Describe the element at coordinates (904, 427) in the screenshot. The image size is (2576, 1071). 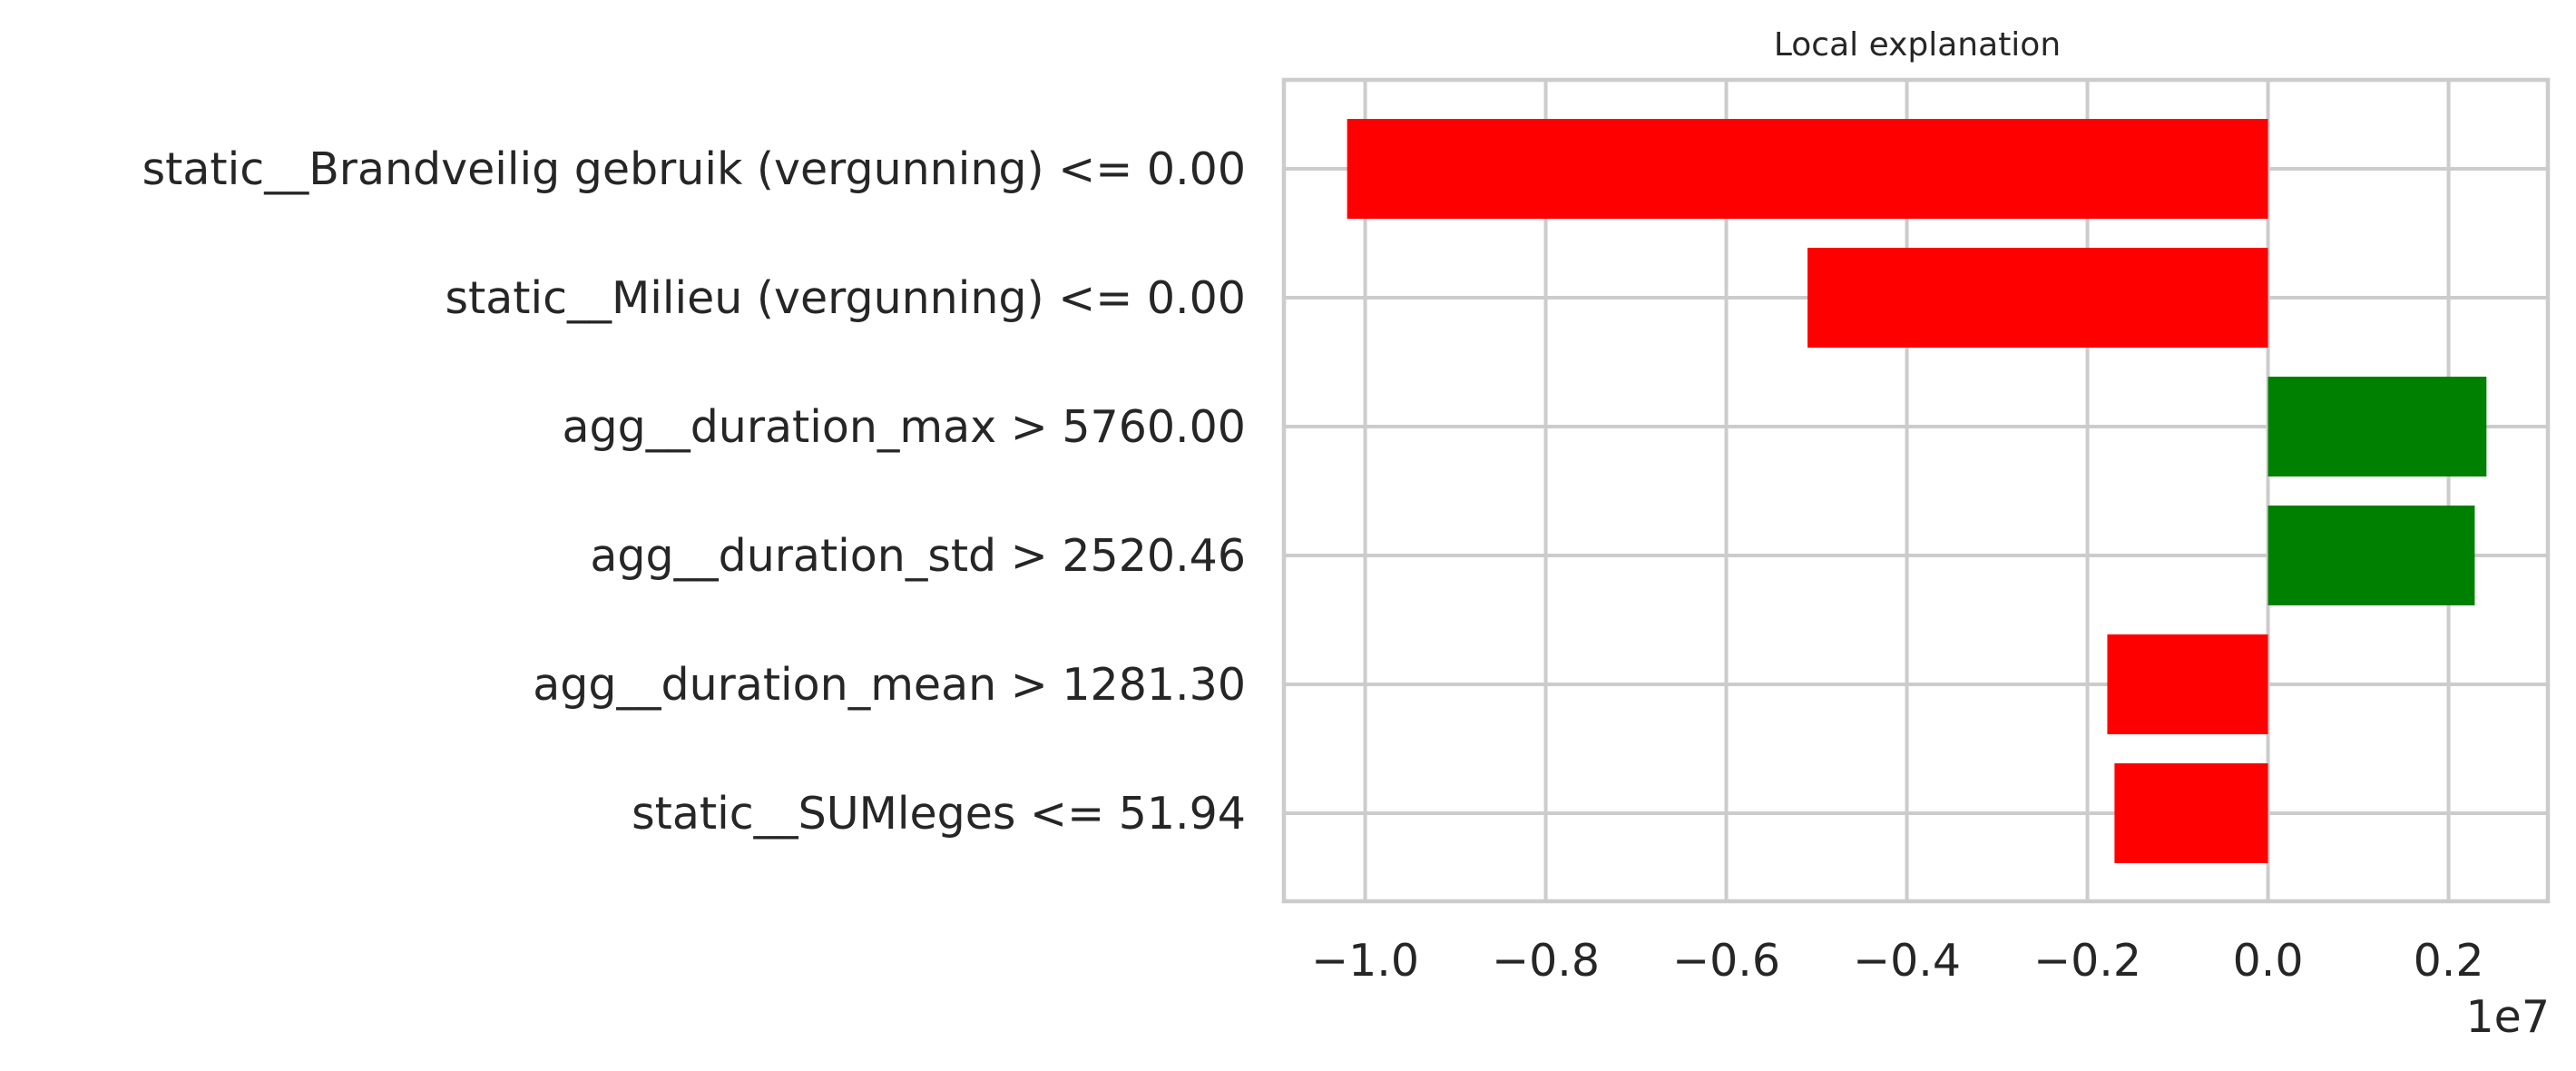
I see `y-tick-label: agg__duration_max > 5760.00` at that location.